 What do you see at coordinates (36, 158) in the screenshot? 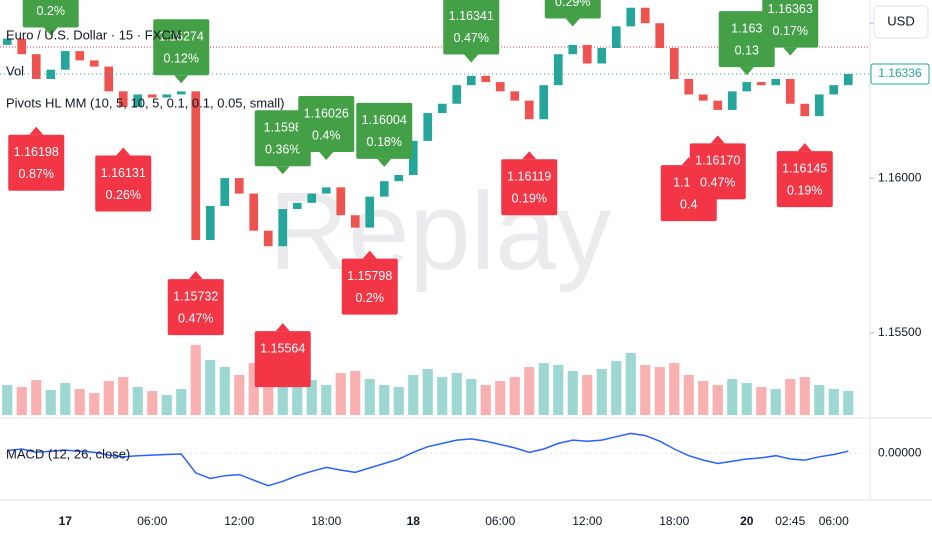
I see `pivot-label: 1.16198 0.87%` at bounding box center [36, 158].